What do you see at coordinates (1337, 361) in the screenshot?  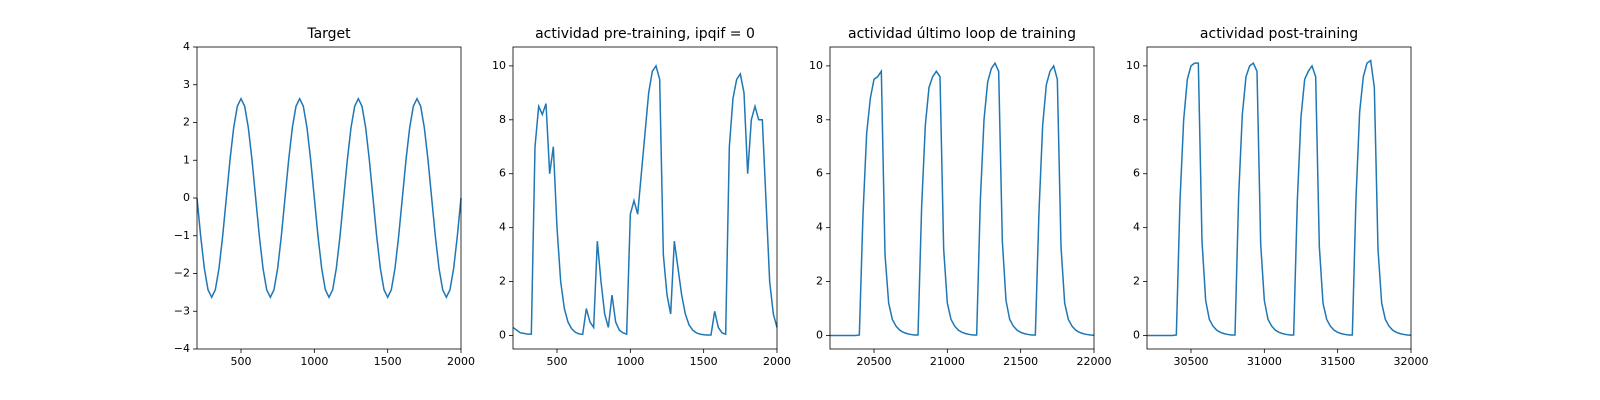 I see `x-tick-label: 31500` at bounding box center [1337, 361].